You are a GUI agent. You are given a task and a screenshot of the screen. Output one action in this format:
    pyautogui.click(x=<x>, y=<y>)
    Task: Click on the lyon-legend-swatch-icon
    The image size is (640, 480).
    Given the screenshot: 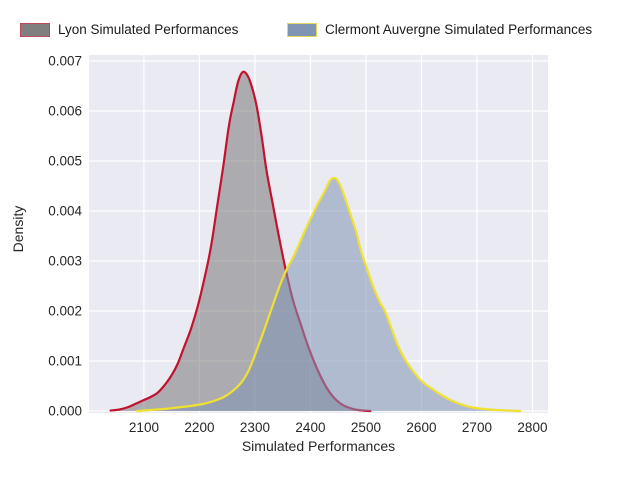 What is the action you would take?
    pyautogui.click(x=35, y=30)
    